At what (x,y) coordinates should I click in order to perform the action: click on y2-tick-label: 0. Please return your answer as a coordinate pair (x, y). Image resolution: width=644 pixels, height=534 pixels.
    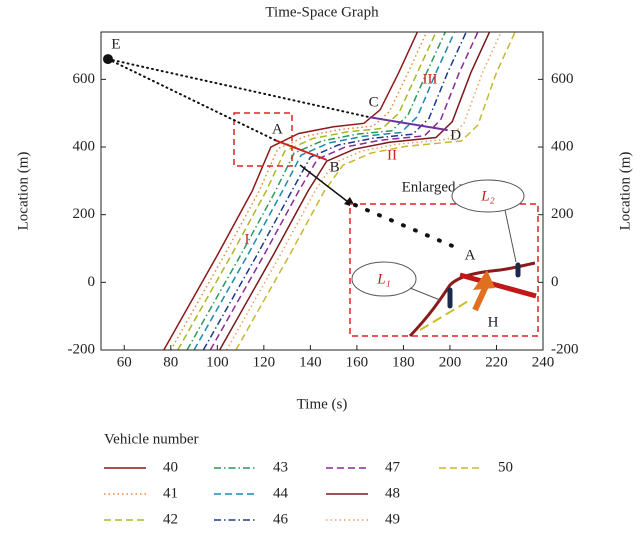
    Looking at the image, I should click on (555, 282).